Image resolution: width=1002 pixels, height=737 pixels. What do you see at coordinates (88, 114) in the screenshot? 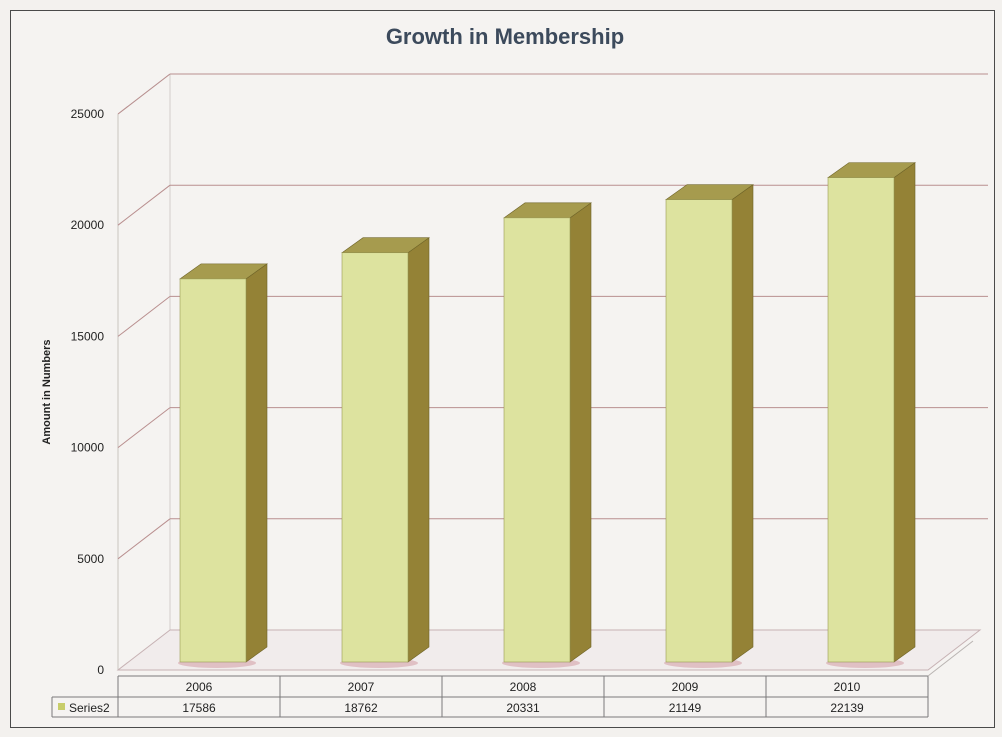
I see `y-tick-label: 25000` at bounding box center [88, 114].